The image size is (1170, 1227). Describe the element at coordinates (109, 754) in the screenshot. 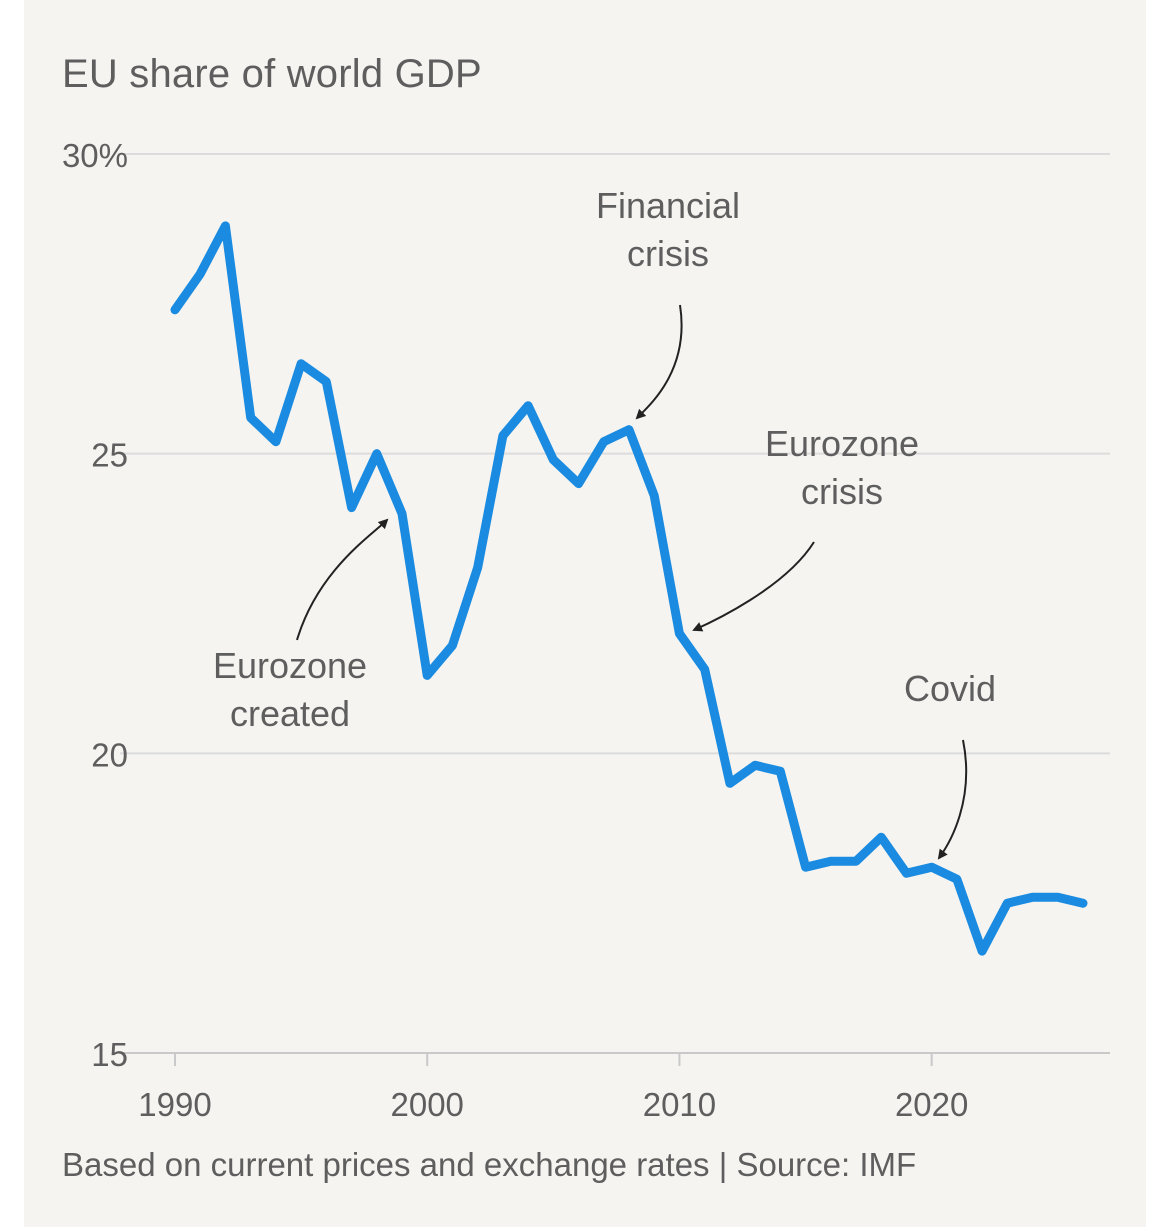

I see `y-tick-label: 20` at that location.